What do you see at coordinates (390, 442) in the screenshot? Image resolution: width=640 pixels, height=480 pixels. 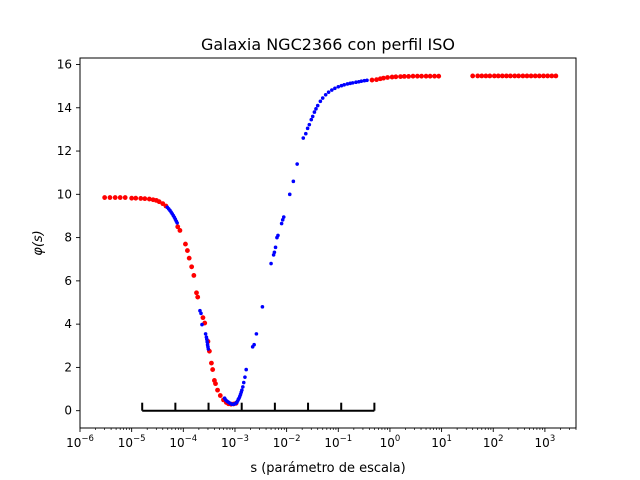 I see `x-tick-label: 10⁰` at bounding box center [390, 442].